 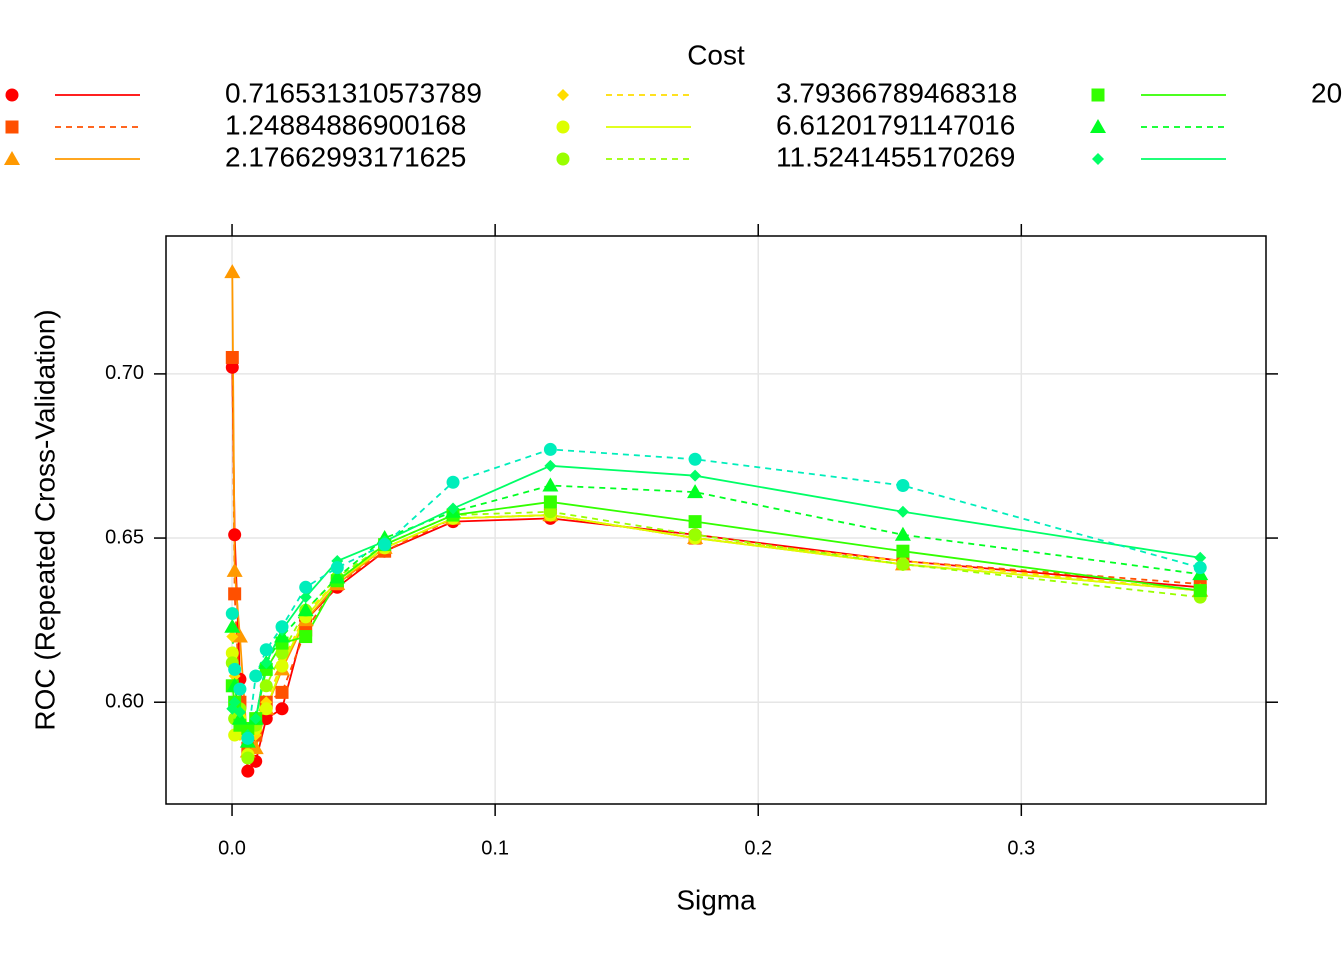 What do you see at coordinates (895, 156) in the screenshot?
I see `legend-label: 11.5241455170269` at bounding box center [895, 156].